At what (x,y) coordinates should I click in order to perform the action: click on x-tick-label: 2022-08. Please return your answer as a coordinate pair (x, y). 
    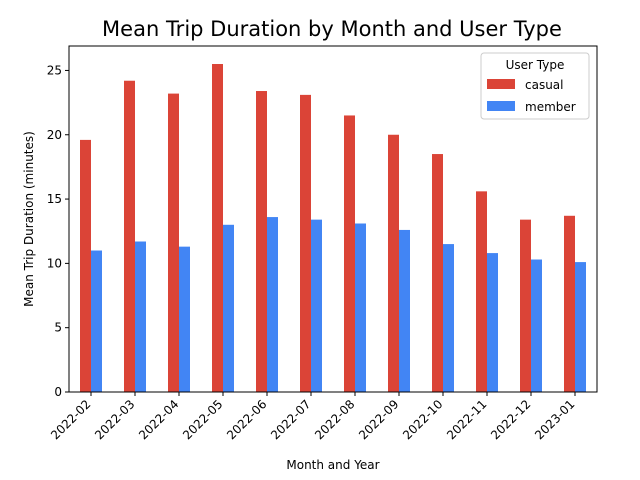
    Looking at the image, I should click on (334, 419).